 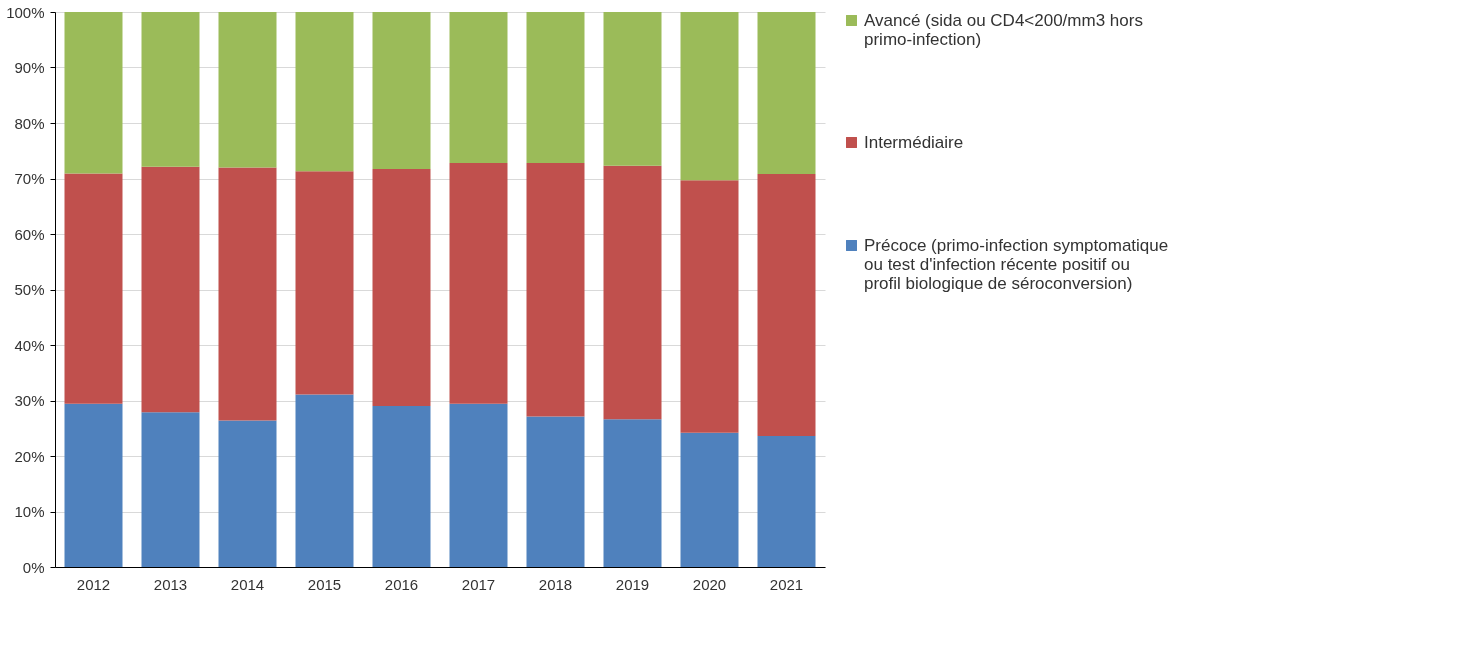 What do you see at coordinates (25, 12) in the screenshot?
I see `y-tick-label: 100%` at bounding box center [25, 12].